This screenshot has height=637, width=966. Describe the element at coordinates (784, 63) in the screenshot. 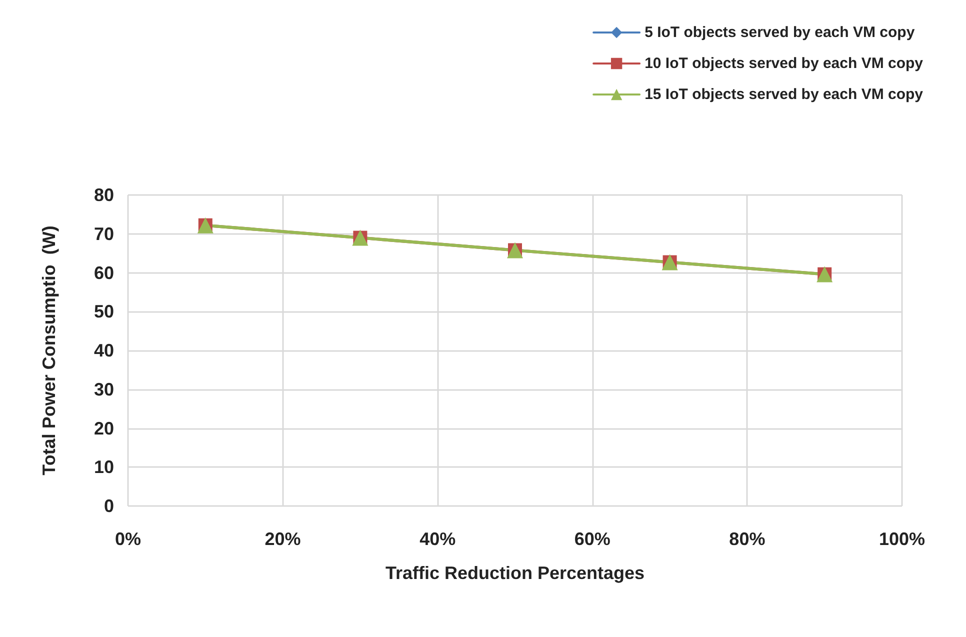

I see `legend-label: 10 IoT objects served by each VM copy` at that location.